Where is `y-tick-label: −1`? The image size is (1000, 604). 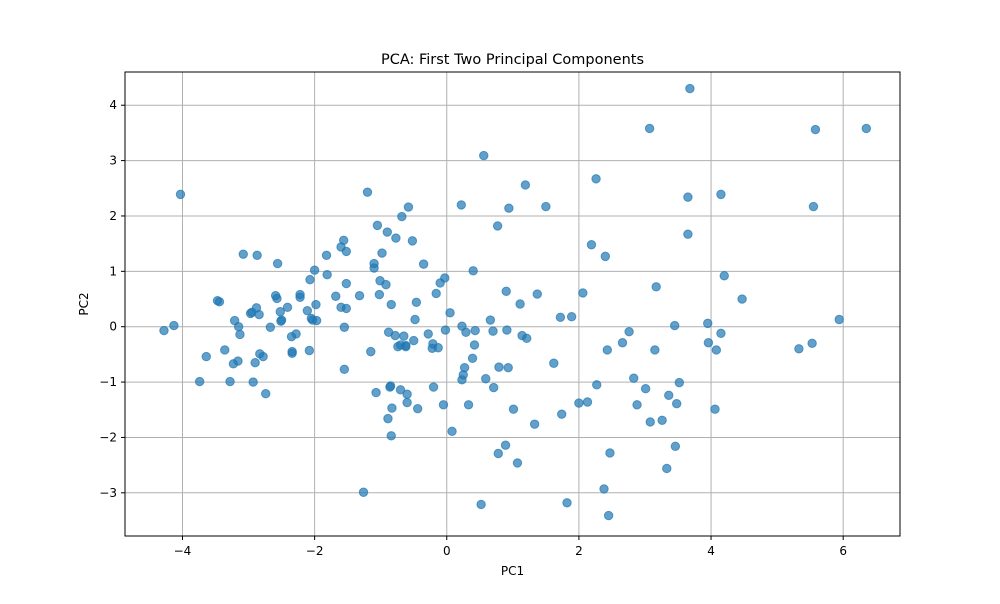 y-tick-label: −1 is located at coordinates (108, 382).